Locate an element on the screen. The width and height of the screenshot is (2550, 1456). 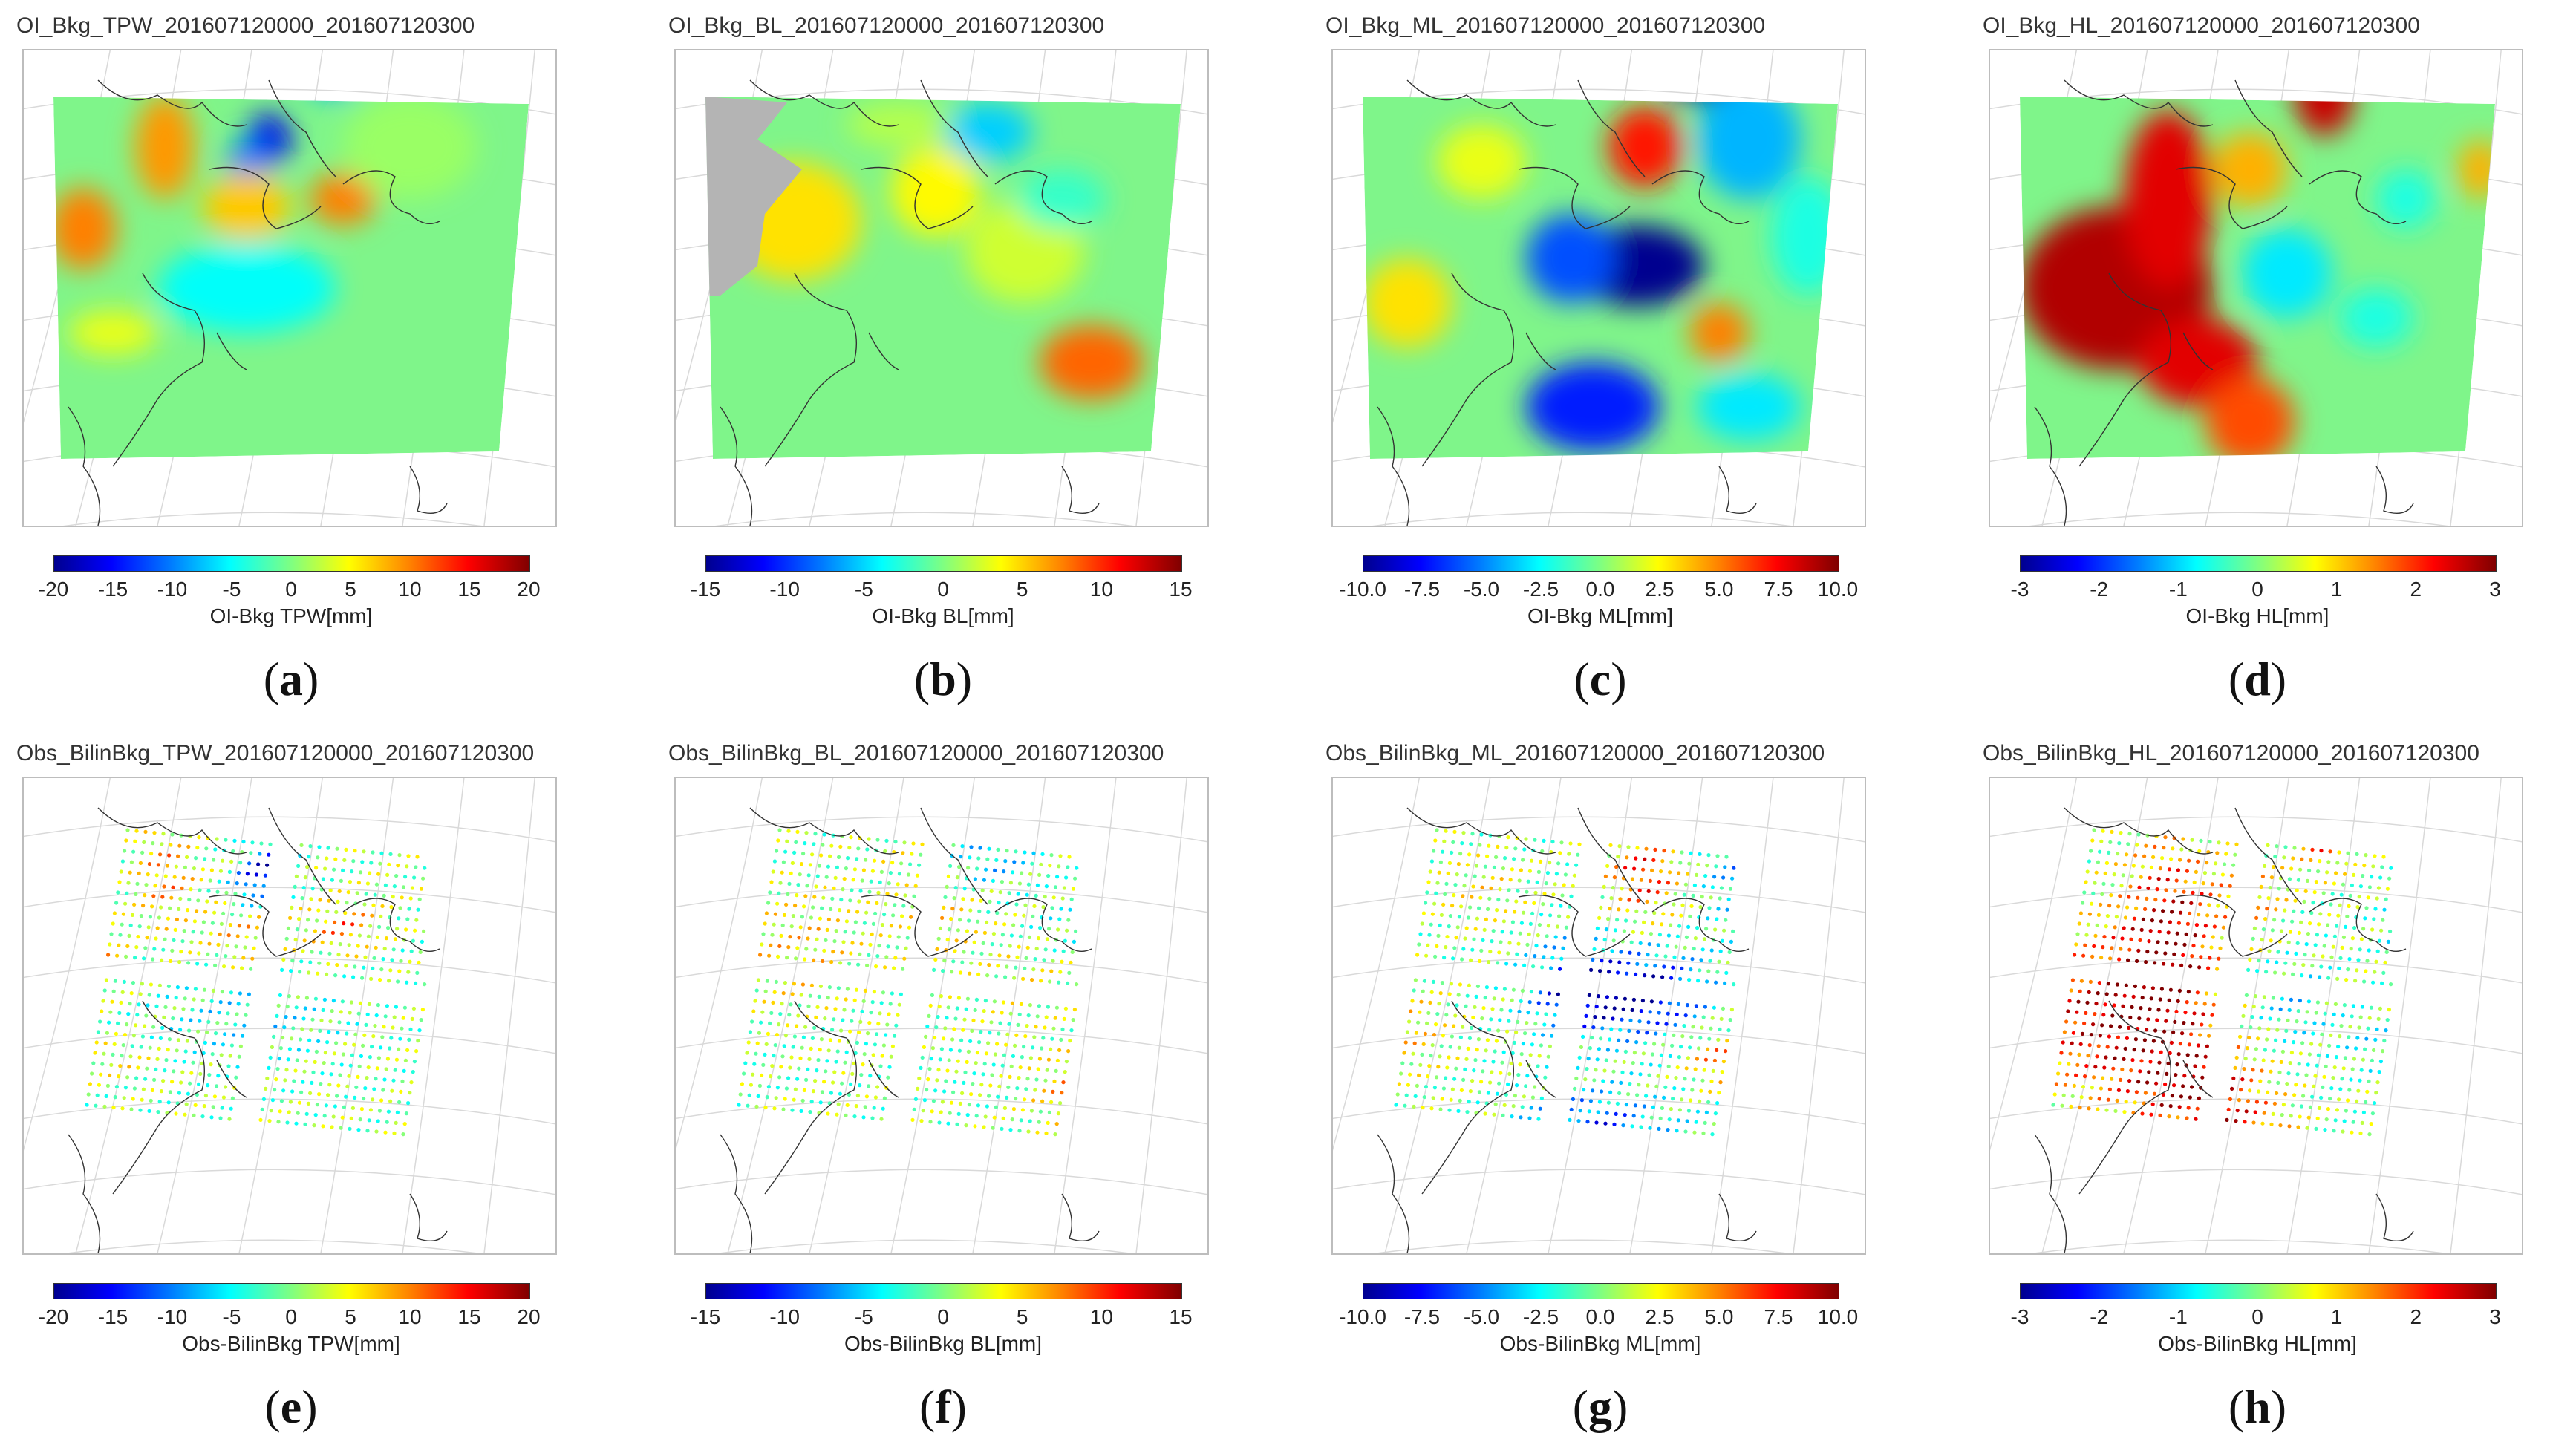
map-svg is located at coordinates (2256, 288).